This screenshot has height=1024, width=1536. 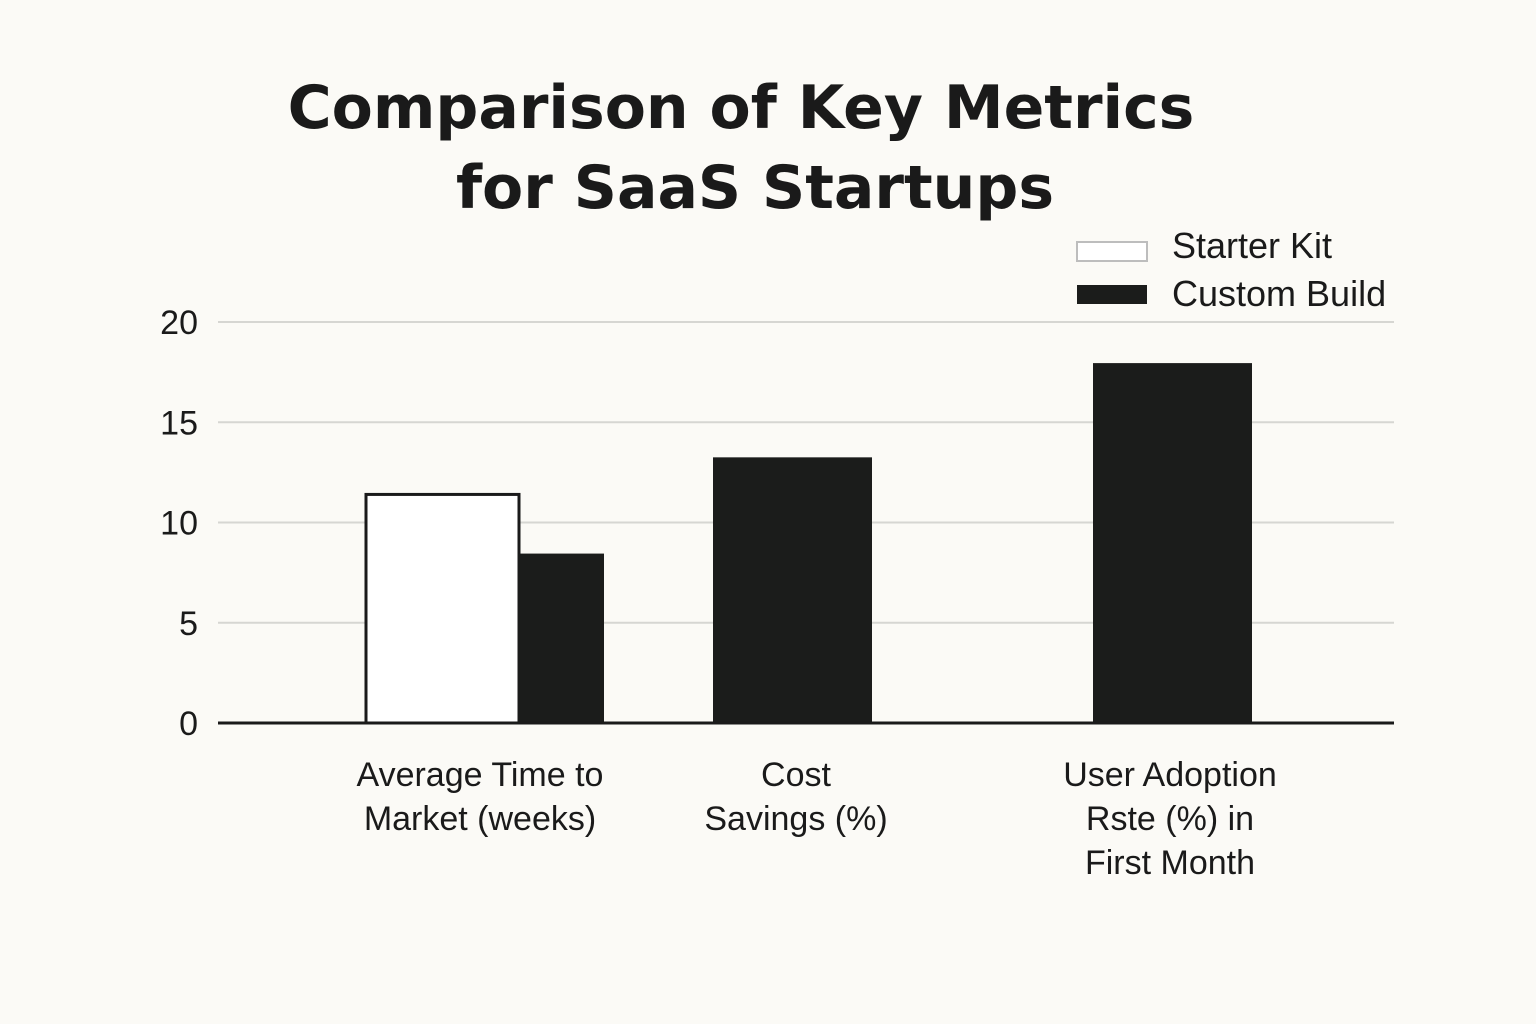 I want to click on legend-label-starter-kit: Starter Kit, so click(x=1252, y=245).